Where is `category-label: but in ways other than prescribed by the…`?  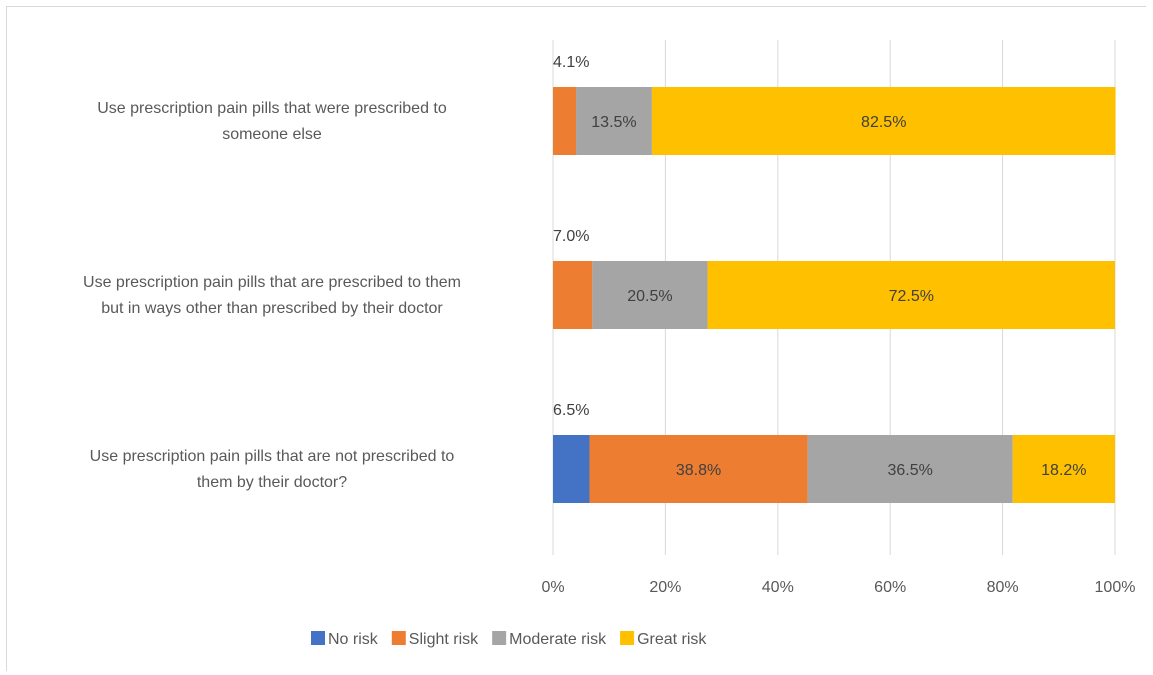 category-label: but in ways other than prescribed by the… is located at coordinates (272, 308).